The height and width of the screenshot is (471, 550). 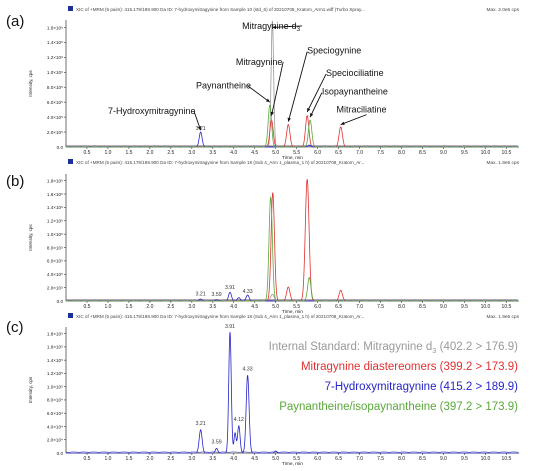 I want to click on x-tick-label: 10.5, so click(x=507, y=307).